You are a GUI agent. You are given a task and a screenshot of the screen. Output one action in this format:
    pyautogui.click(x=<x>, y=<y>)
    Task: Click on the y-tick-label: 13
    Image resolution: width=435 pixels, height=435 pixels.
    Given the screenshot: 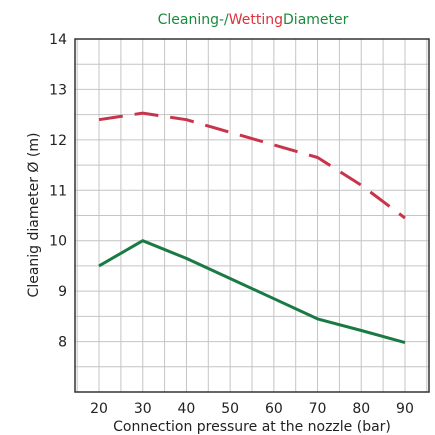 What is the action you would take?
    pyautogui.click(x=58, y=90)
    